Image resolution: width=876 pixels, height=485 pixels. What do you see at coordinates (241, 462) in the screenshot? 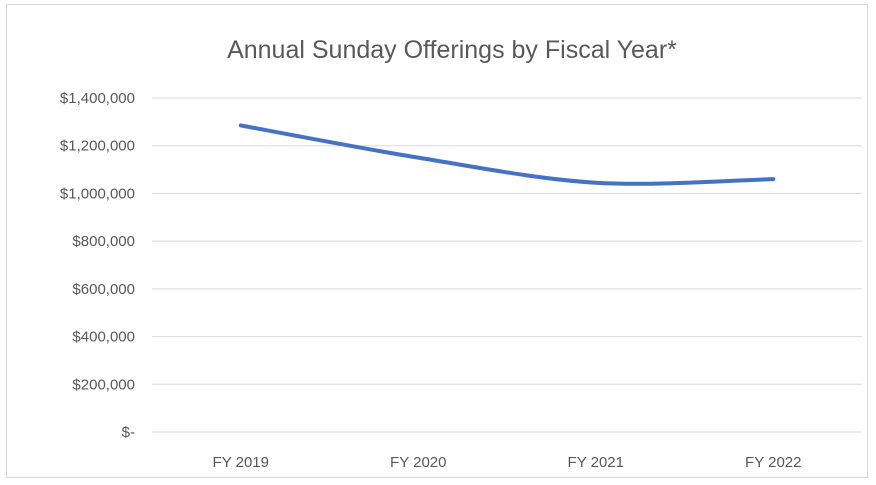
I see `x-tick-label: FY 2019` at bounding box center [241, 462].